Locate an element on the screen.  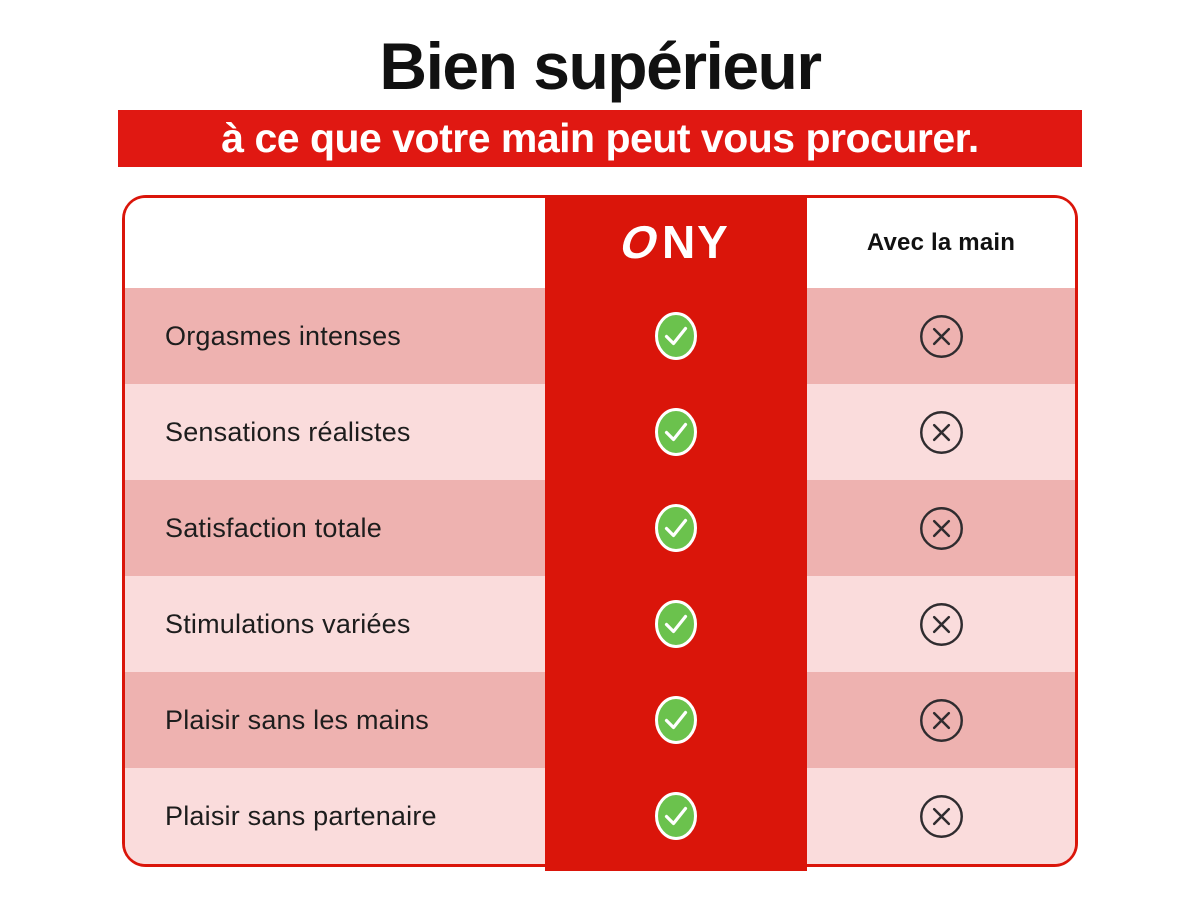
row-label: Sensations réalistes is located at coordinates (288, 431).